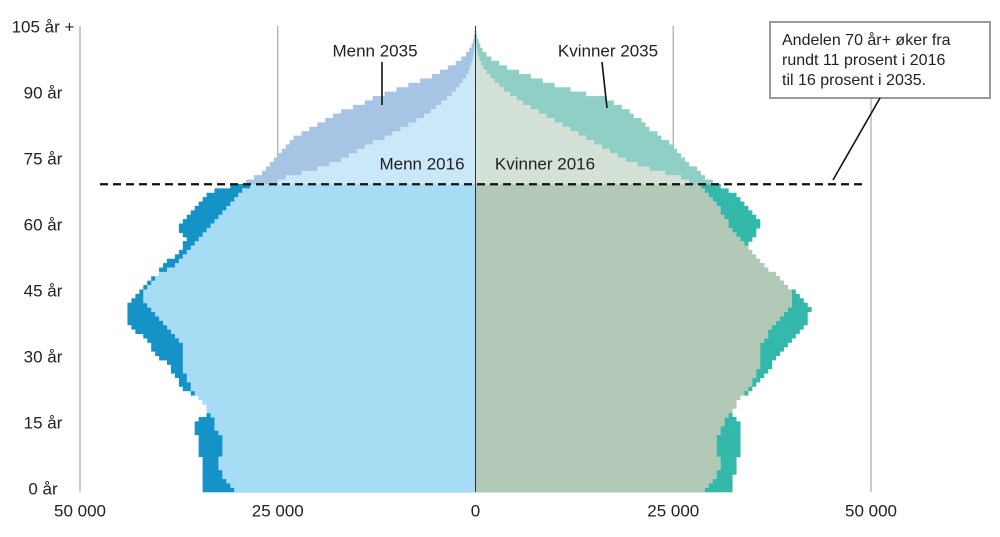 This screenshot has height=537, width=1000. I want to click on y-tick-label: 60 år, so click(43, 225).